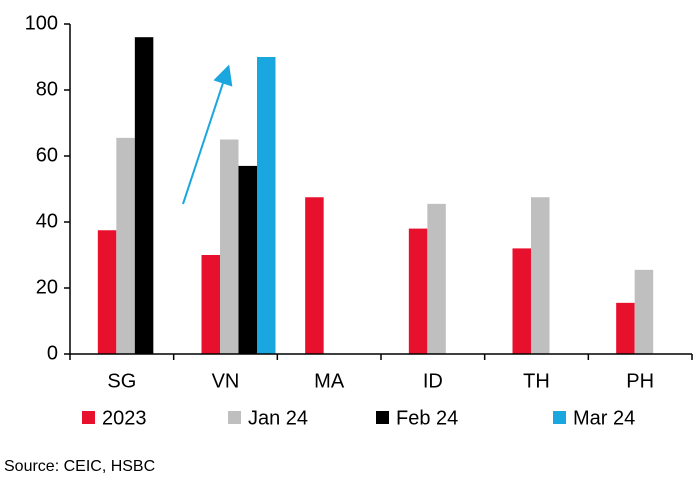 The height and width of the screenshot is (483, 700). Describe the element at coordinates (79, 466) in the screenshot. I see `source-note: Source: CEIC, HSBC` at that location.